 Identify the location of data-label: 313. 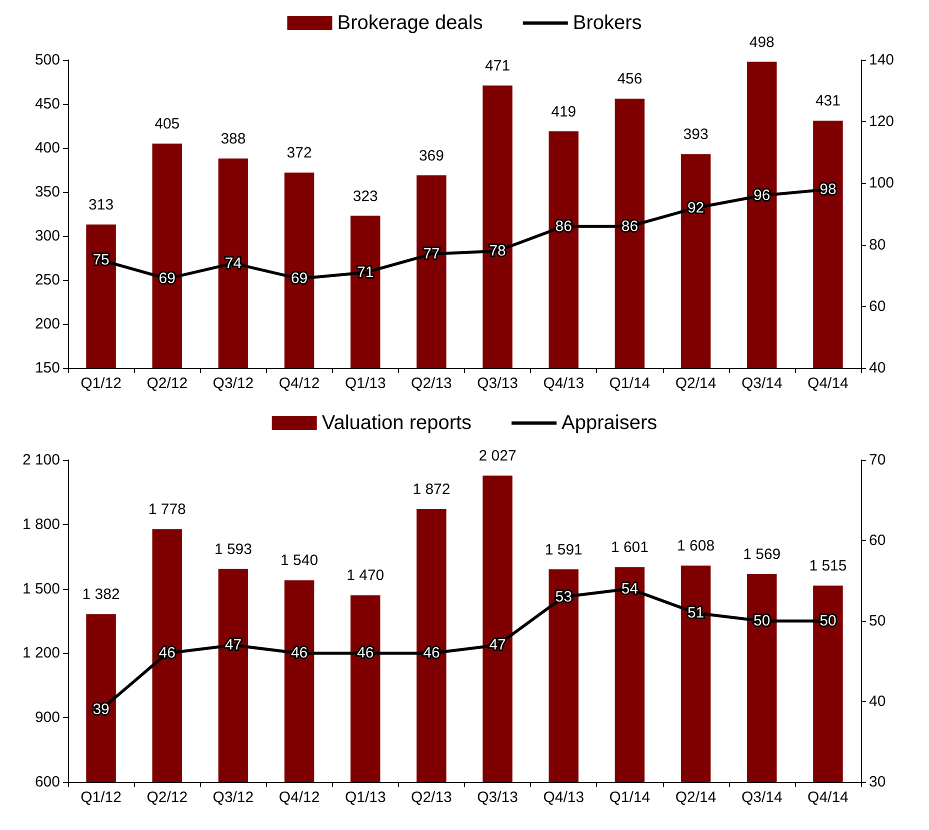
(101, 205).